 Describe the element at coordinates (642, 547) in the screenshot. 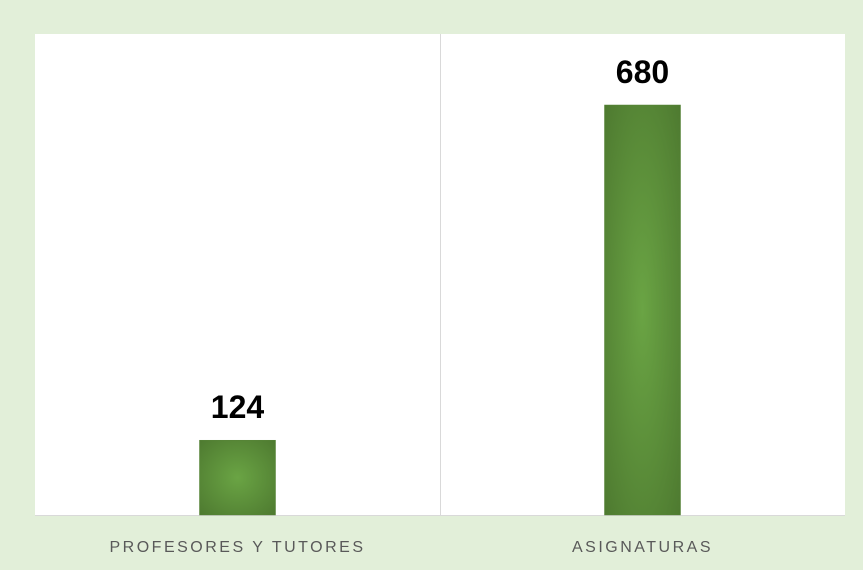

I see `x-tick-label: ASIGNATURAS` at that location.